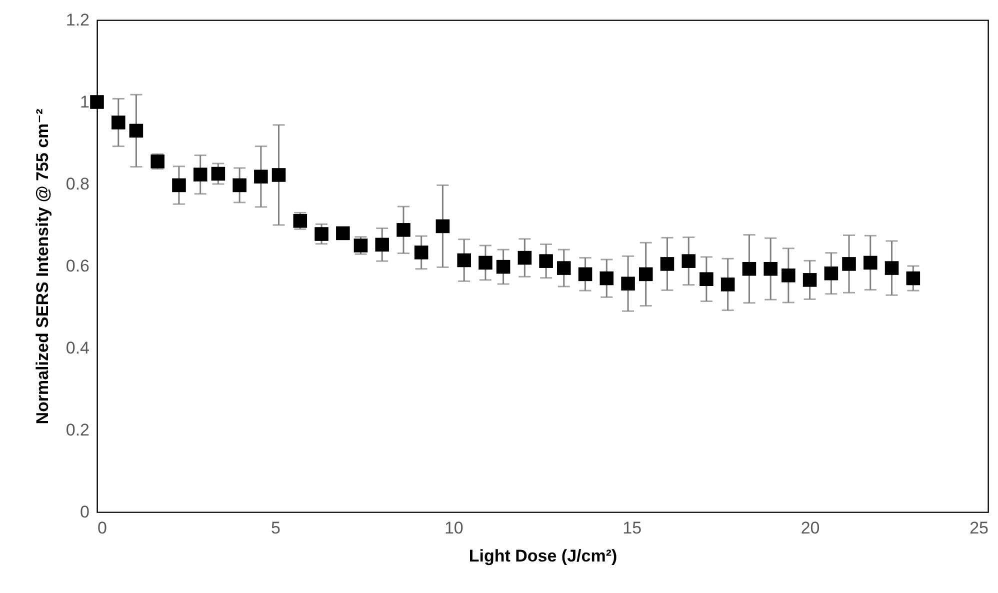 This screenshot has width=998, height=593. Describe the element at coordinates (85, 512) in the screenshot. I see `y-tick-label: 0` at that location.